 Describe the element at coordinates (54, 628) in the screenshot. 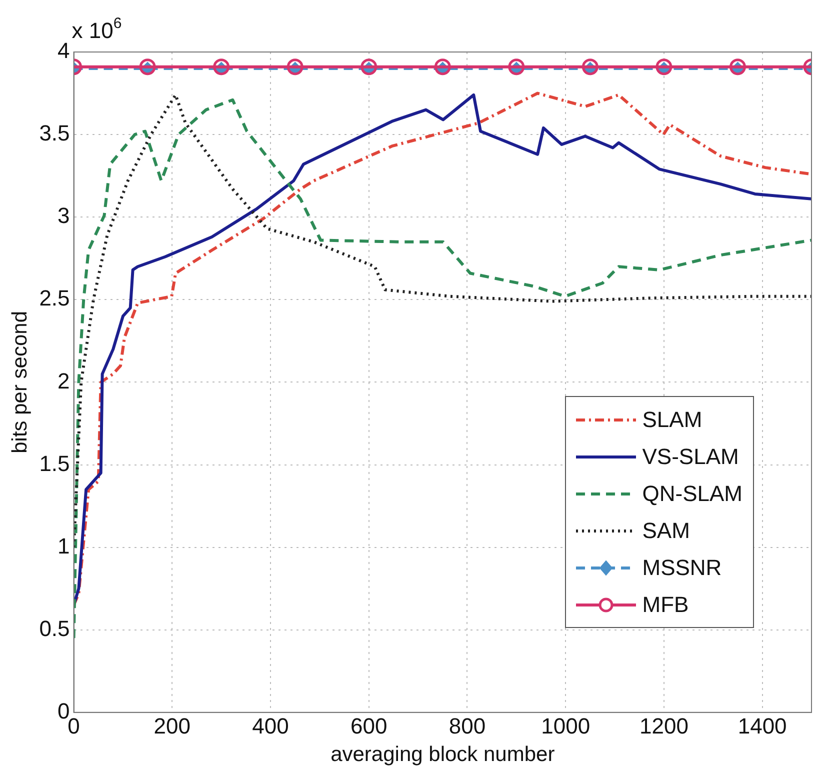

I see `y-tick-label: 0.5` at that location.